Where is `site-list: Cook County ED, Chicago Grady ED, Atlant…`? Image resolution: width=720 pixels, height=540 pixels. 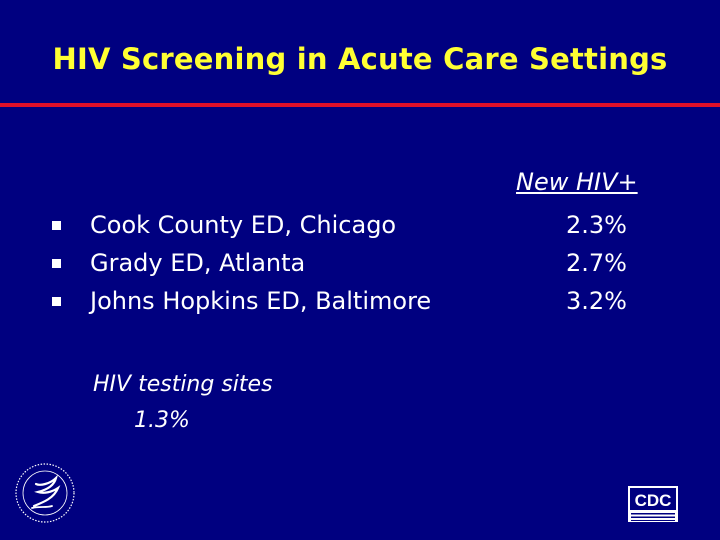 site-list: Cook County ED, Chicago Grady ED, Atlant… is located at coordinates (241, 263).